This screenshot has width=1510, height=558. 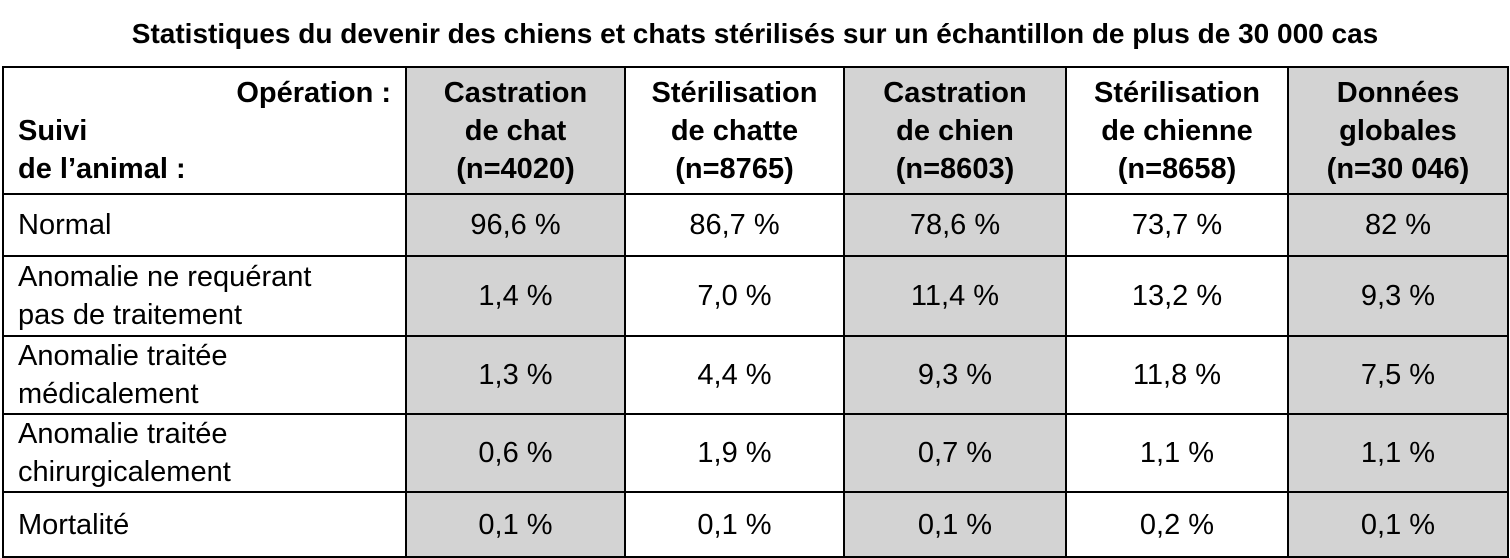 What do you see at coordinates (204, 375) in the screenshot?
I see `row-label: Anomalie traitée médicalement` at bounding box center [204, 375].